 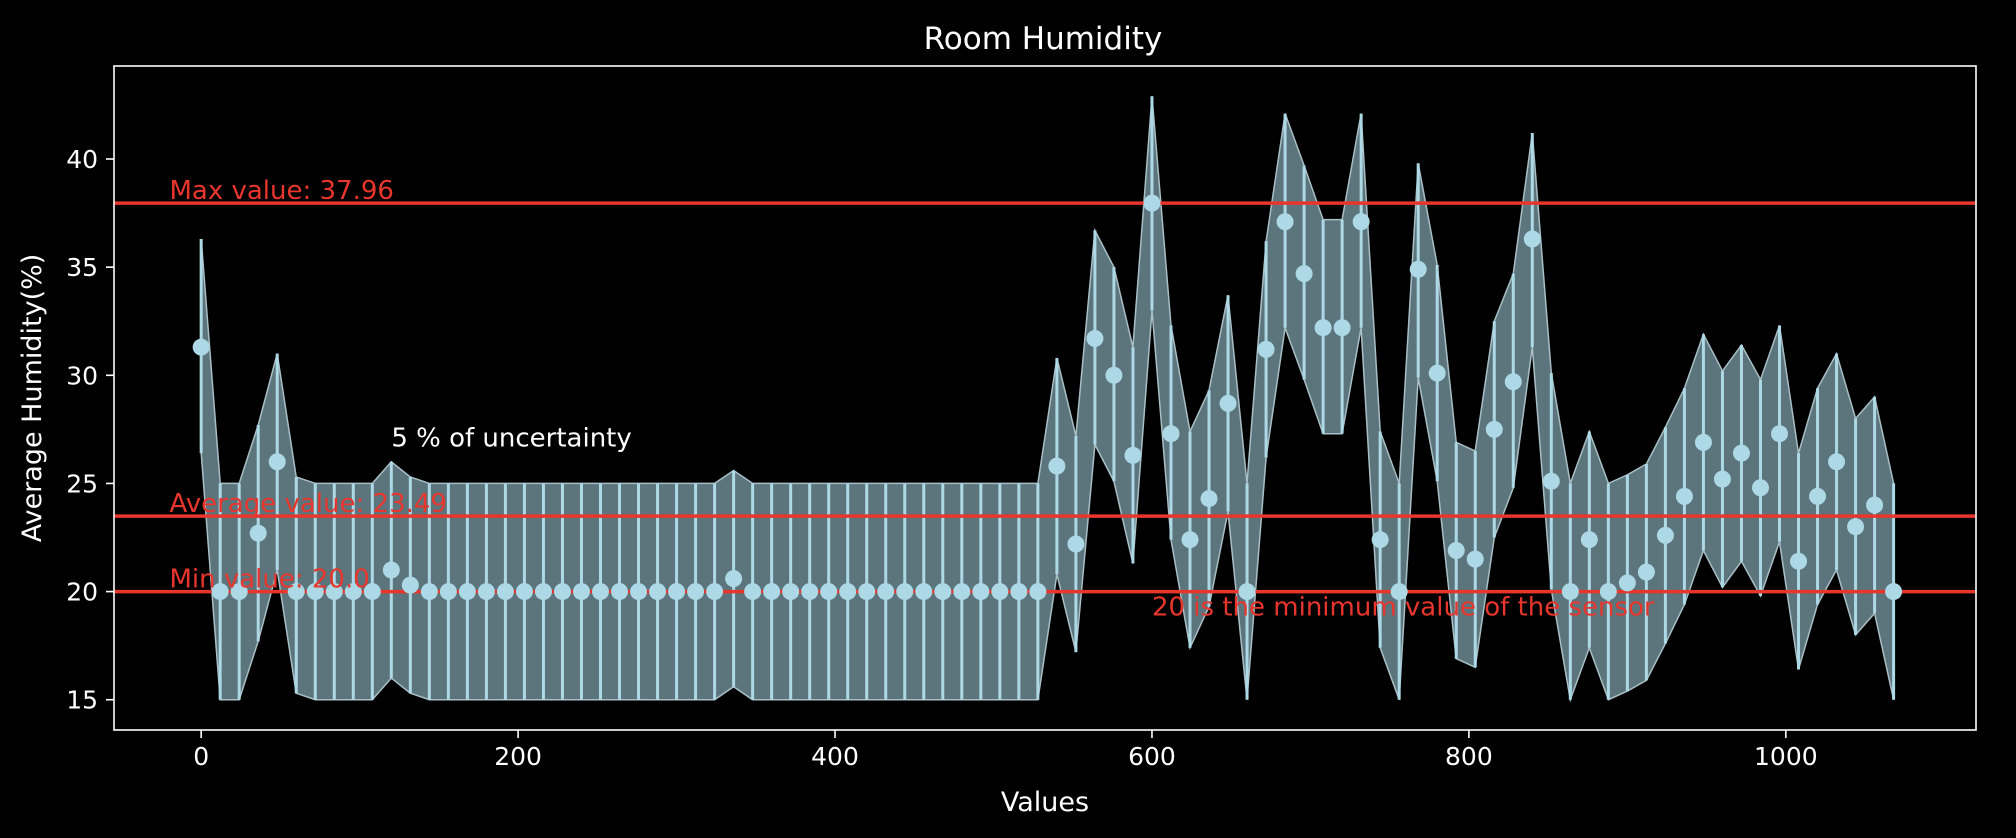 I want to click on y-tick-label: 25, so click(x=82, y=483).